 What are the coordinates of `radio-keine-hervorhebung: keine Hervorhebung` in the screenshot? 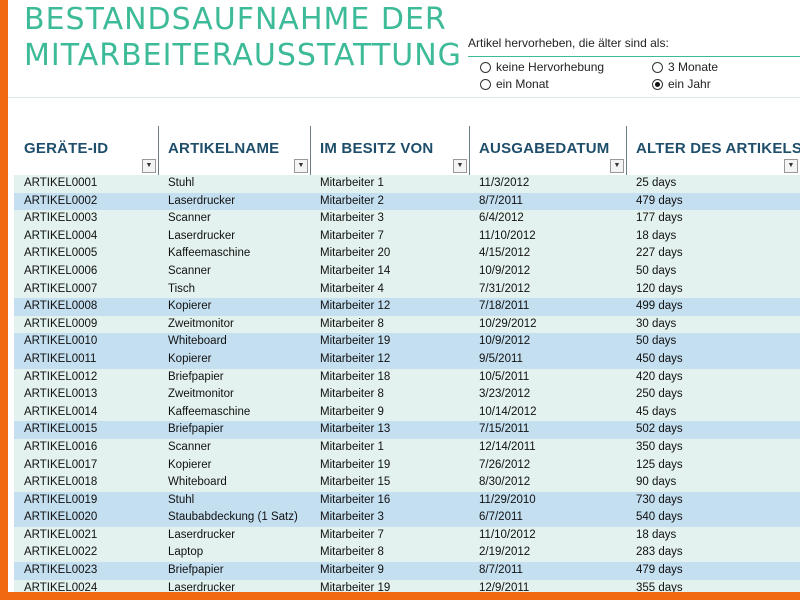 It's located at (542, 67).